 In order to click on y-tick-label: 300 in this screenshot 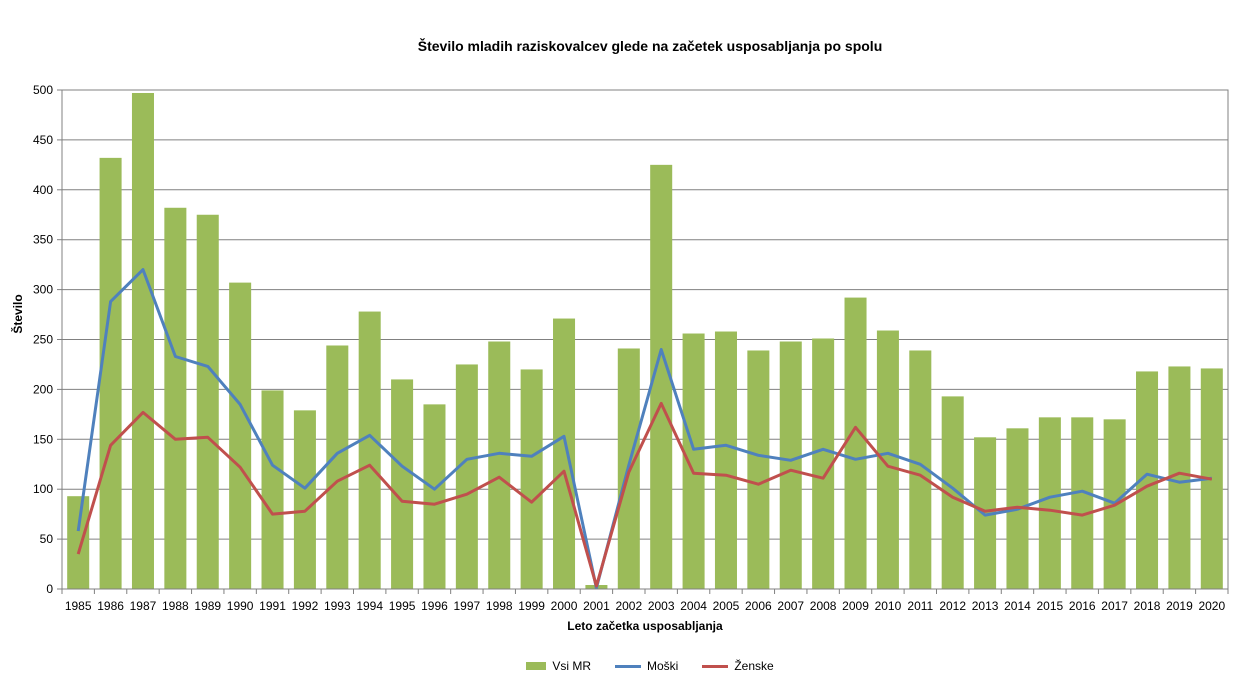, I will do `click(43, 290)`.